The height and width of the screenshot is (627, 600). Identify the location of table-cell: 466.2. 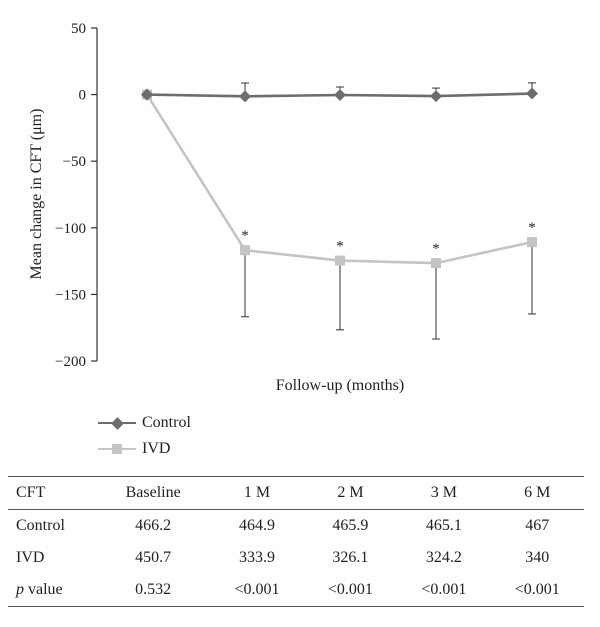
(153, 525).